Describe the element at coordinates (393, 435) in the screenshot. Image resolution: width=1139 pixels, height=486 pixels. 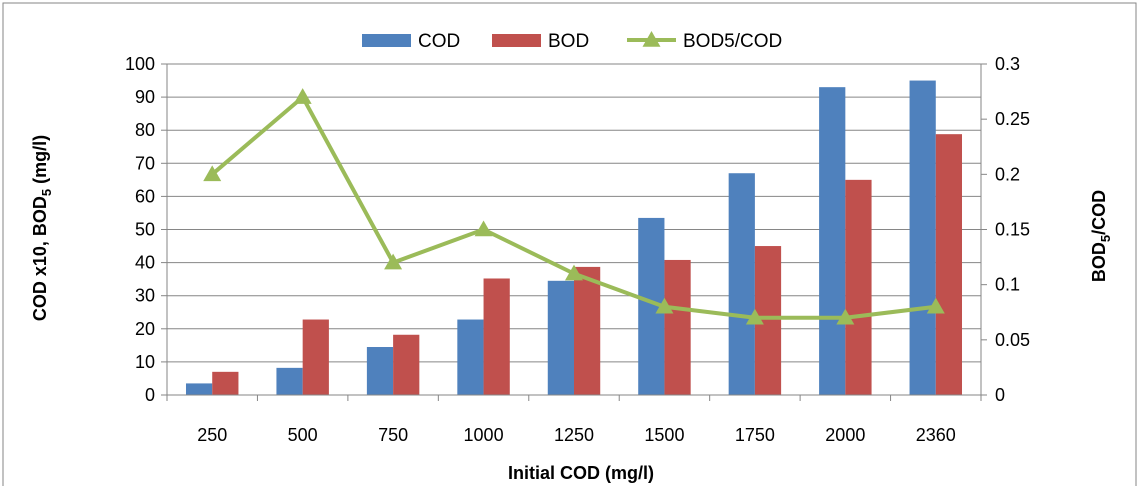
I see `x-tick-label: 750` at that location.